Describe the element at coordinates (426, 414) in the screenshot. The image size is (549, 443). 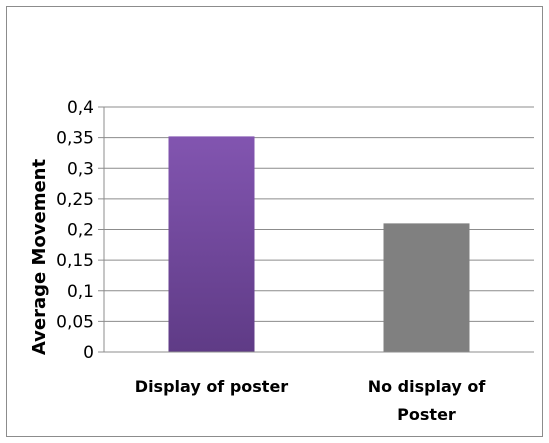
I see `category-label: Poster` at that location.